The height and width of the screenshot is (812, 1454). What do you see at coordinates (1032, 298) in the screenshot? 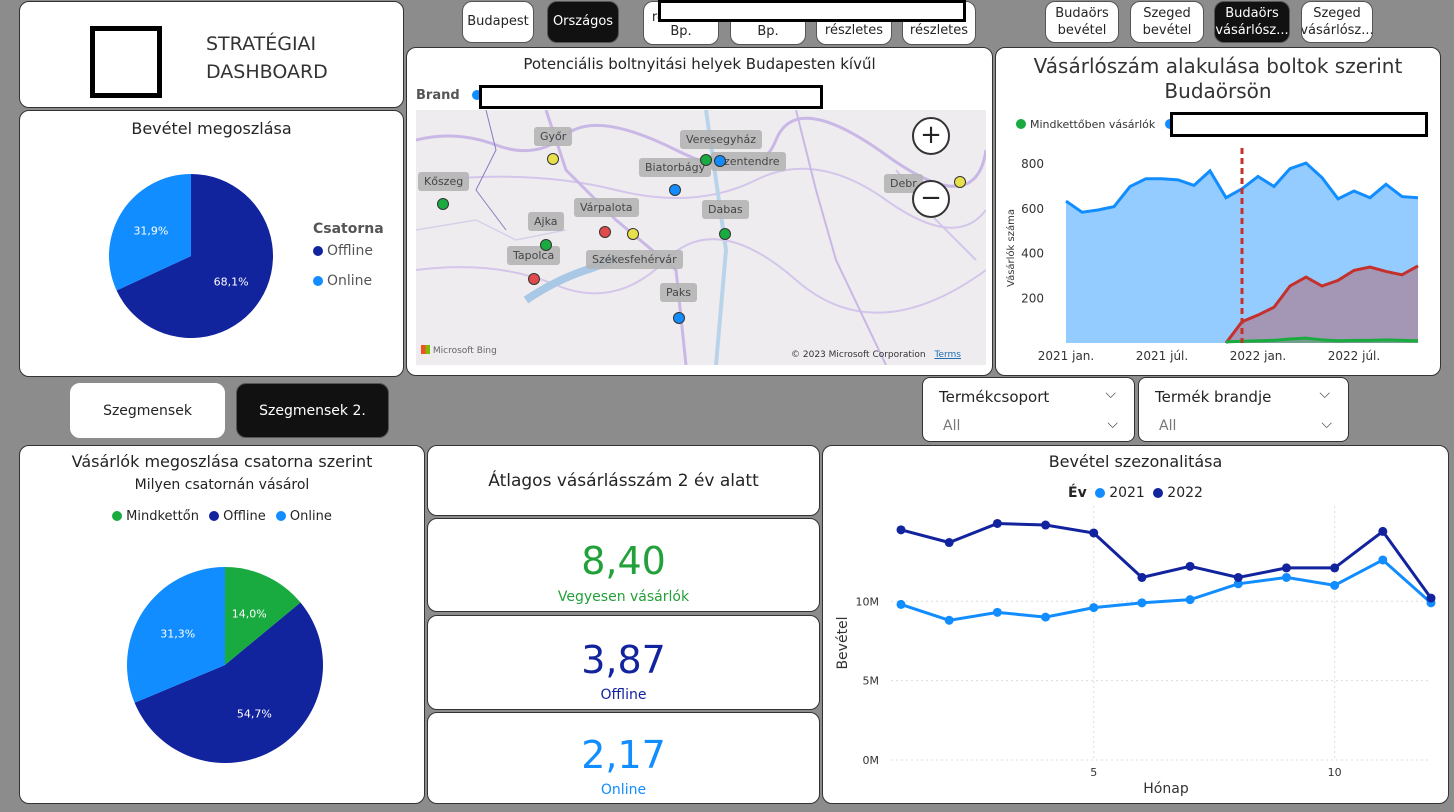
I see `y-tick-label: 200` at bounding box center [1032, 298].